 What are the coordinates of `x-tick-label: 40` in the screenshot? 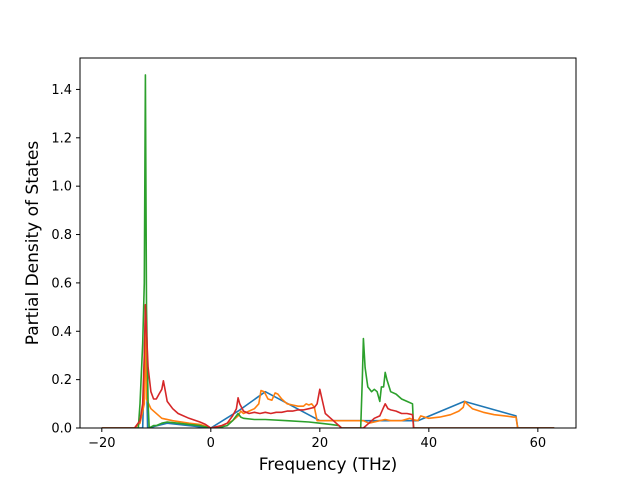 It's located at (429, 443).